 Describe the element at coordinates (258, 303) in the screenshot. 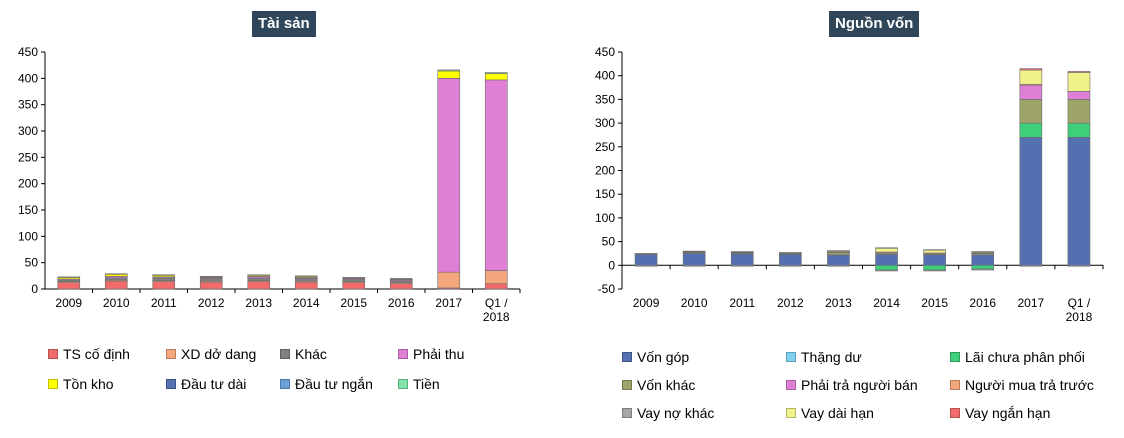

I see `asset-x-tick-label: 2013` at that location.